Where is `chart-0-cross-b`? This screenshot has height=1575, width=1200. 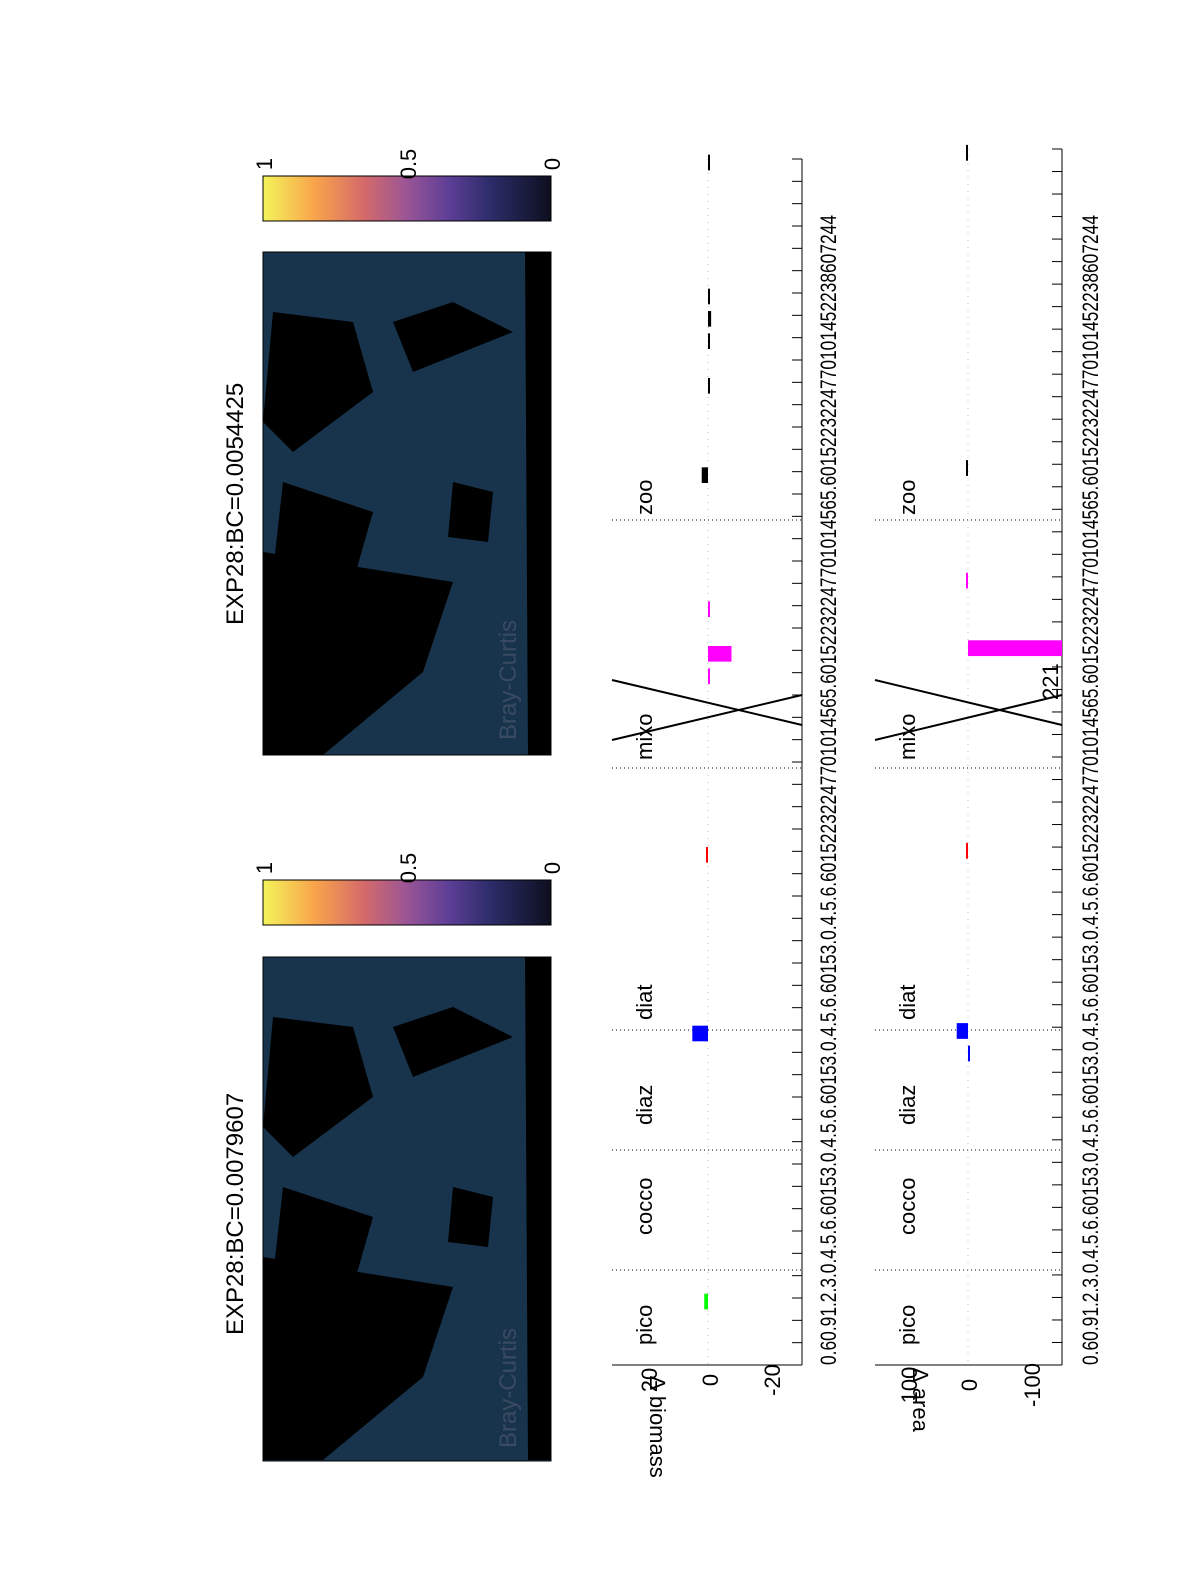
chart-0-cross-b is located at coordinates (707, 717).